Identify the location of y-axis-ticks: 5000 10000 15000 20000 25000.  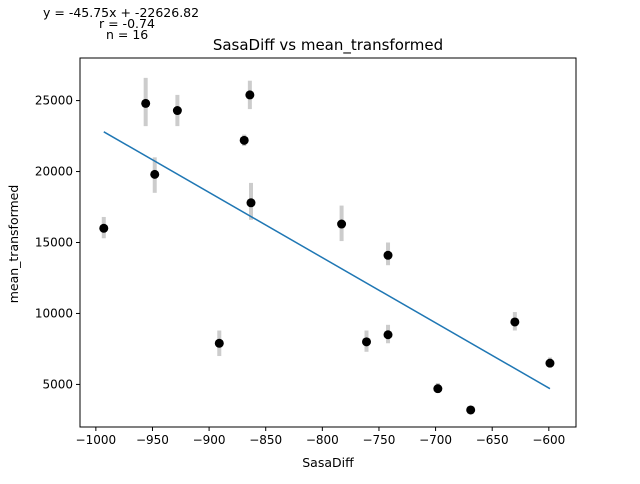
(57, 242).